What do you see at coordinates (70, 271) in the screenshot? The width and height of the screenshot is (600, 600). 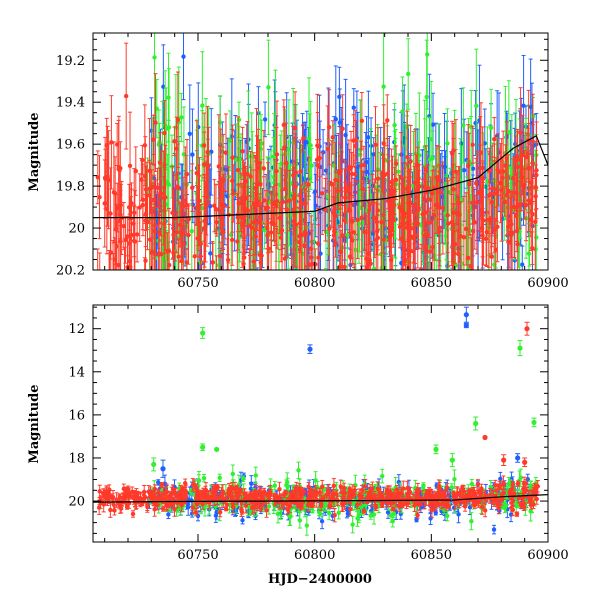 I see `top-y-tick-label: 20.2` at bounding box center [70, 271].